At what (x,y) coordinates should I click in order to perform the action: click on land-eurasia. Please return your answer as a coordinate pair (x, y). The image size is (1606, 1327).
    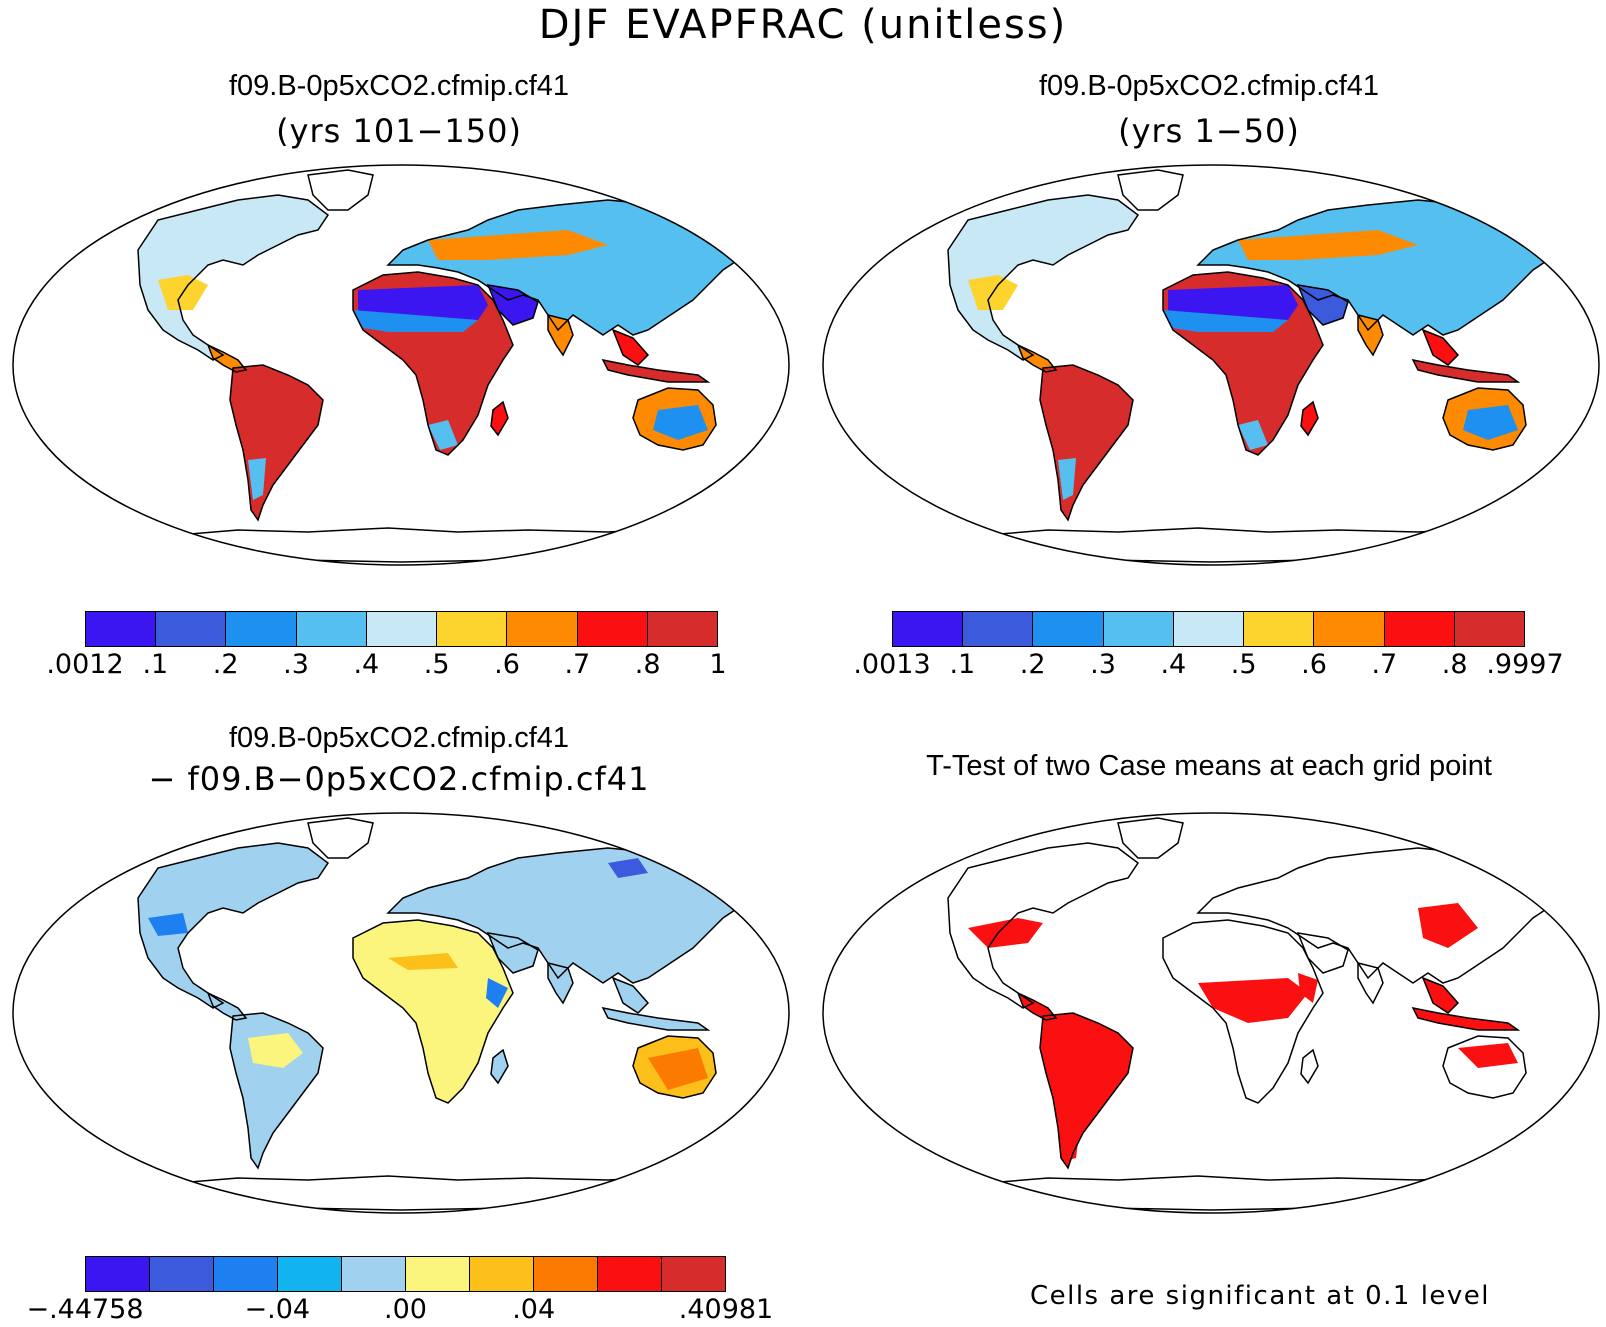
    Looking at the image, I should click on (1378, 915).